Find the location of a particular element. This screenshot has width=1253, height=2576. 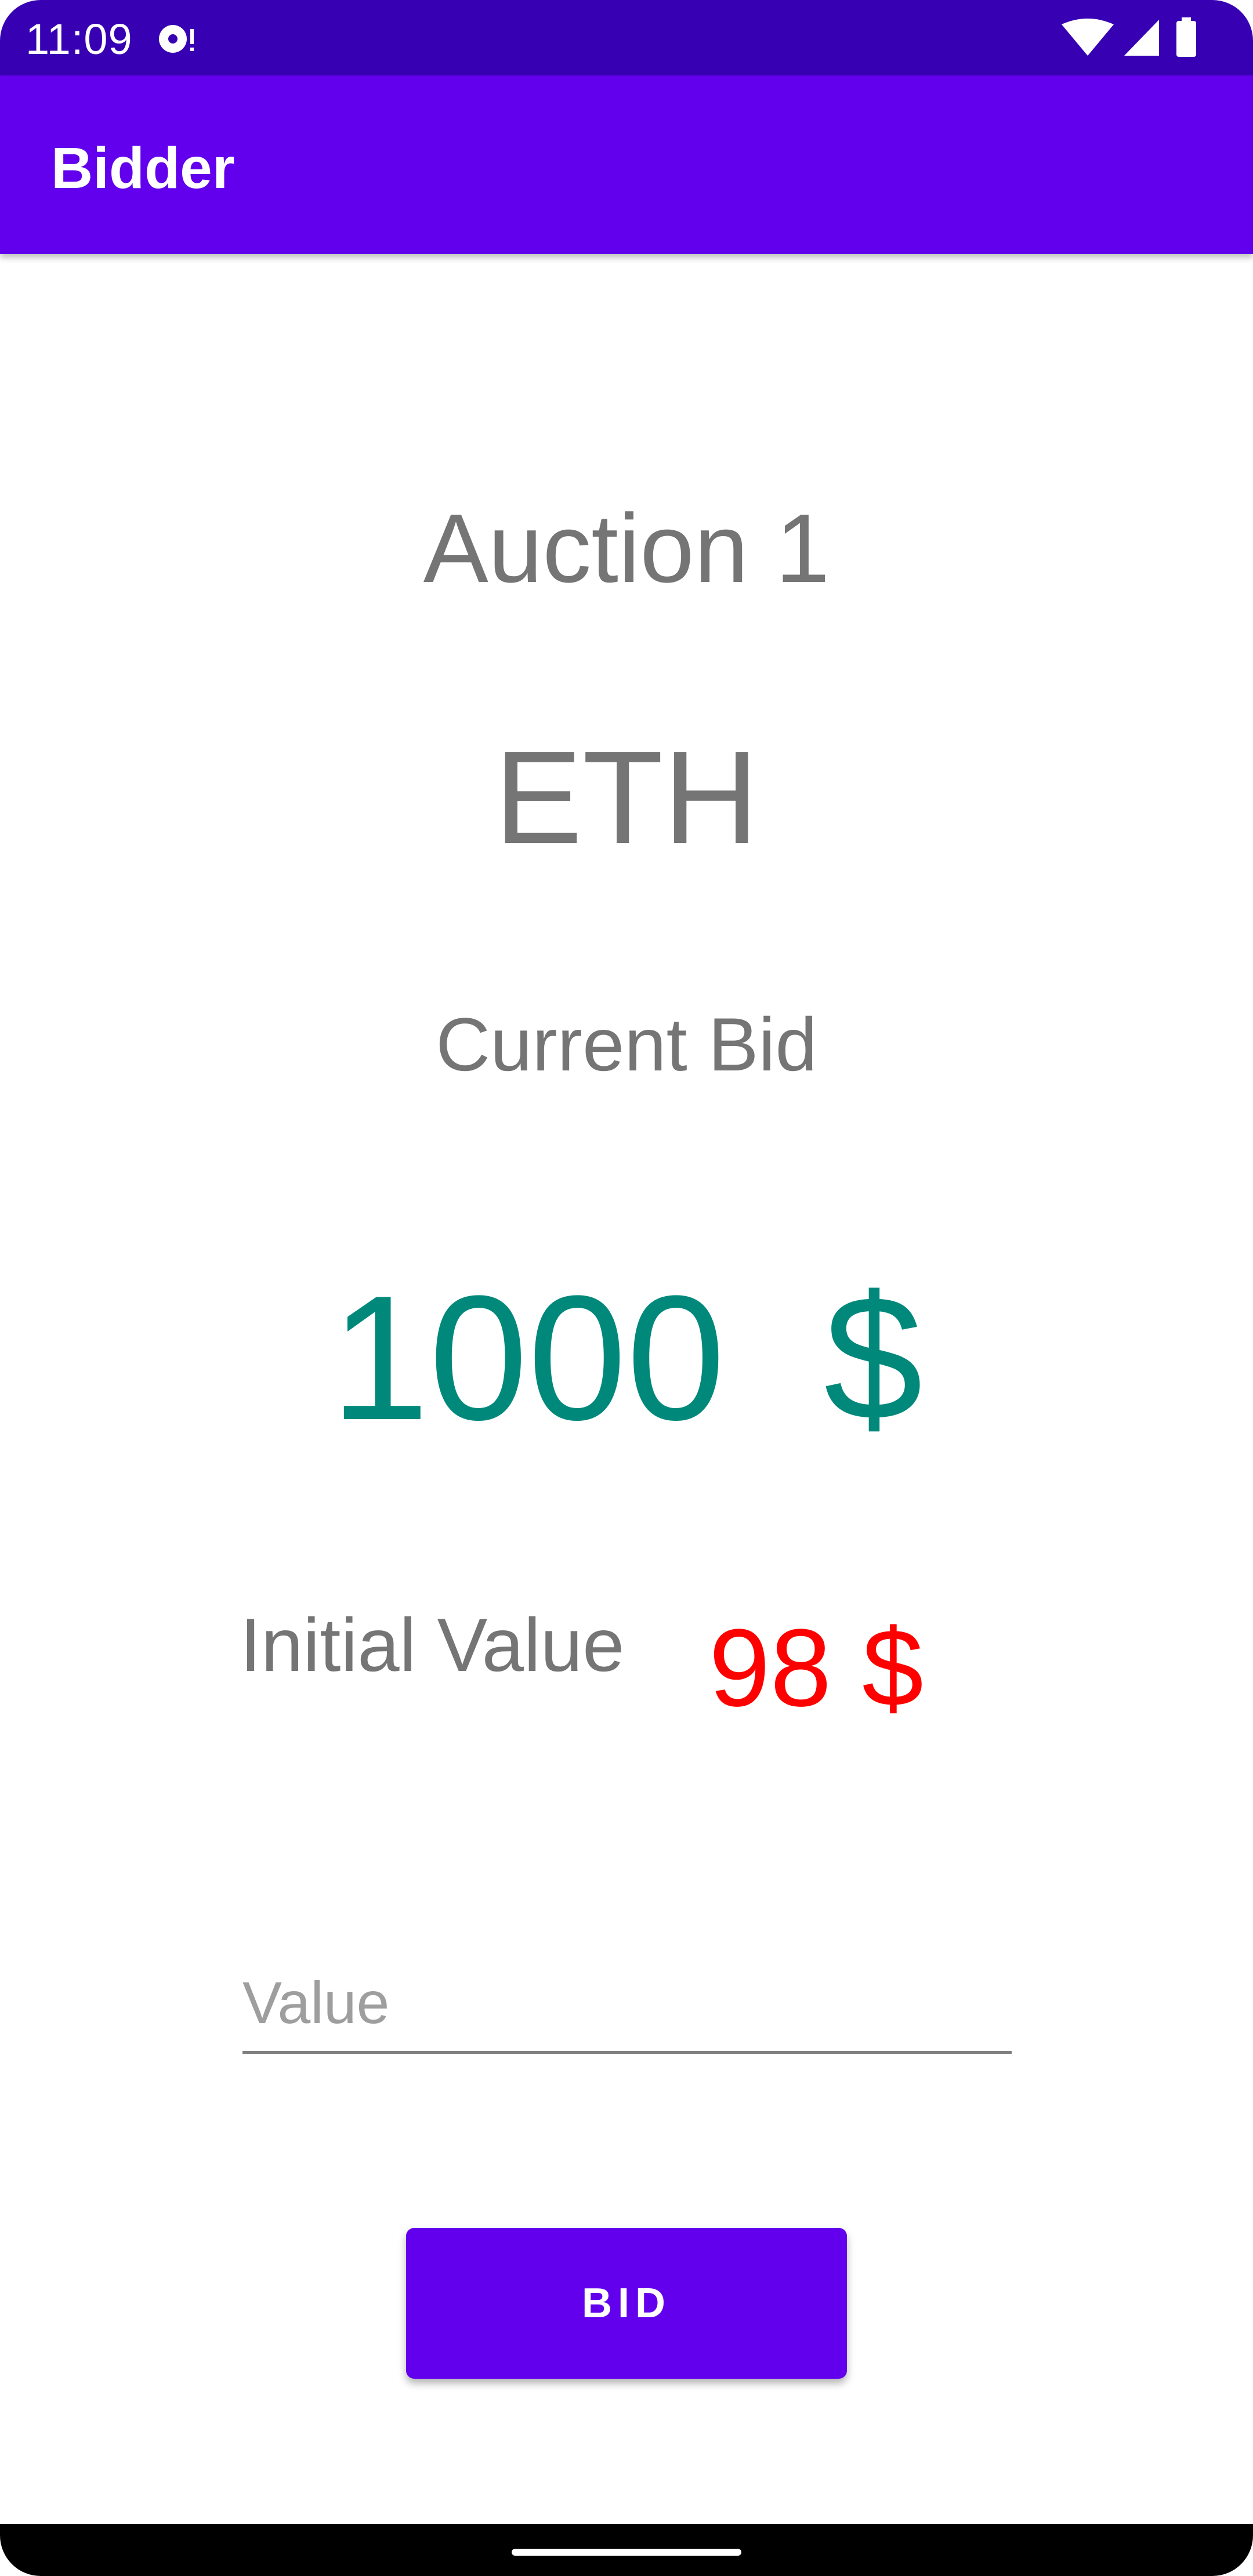

status-icons is located at coordinates (1129, 37).